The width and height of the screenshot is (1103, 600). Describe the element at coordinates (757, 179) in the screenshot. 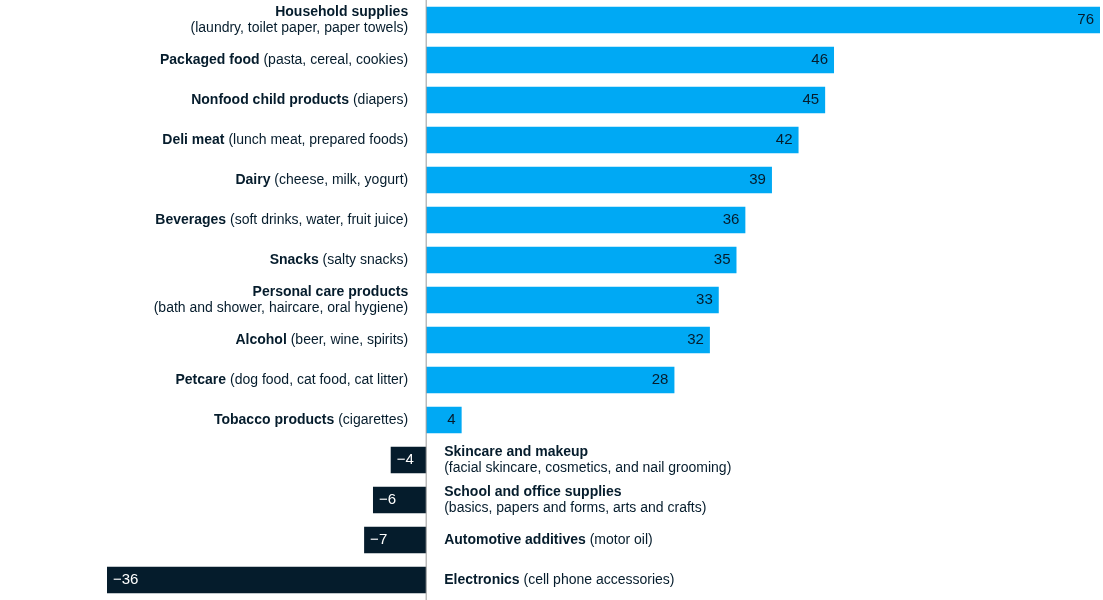

I see `data-label: 39` at that location.